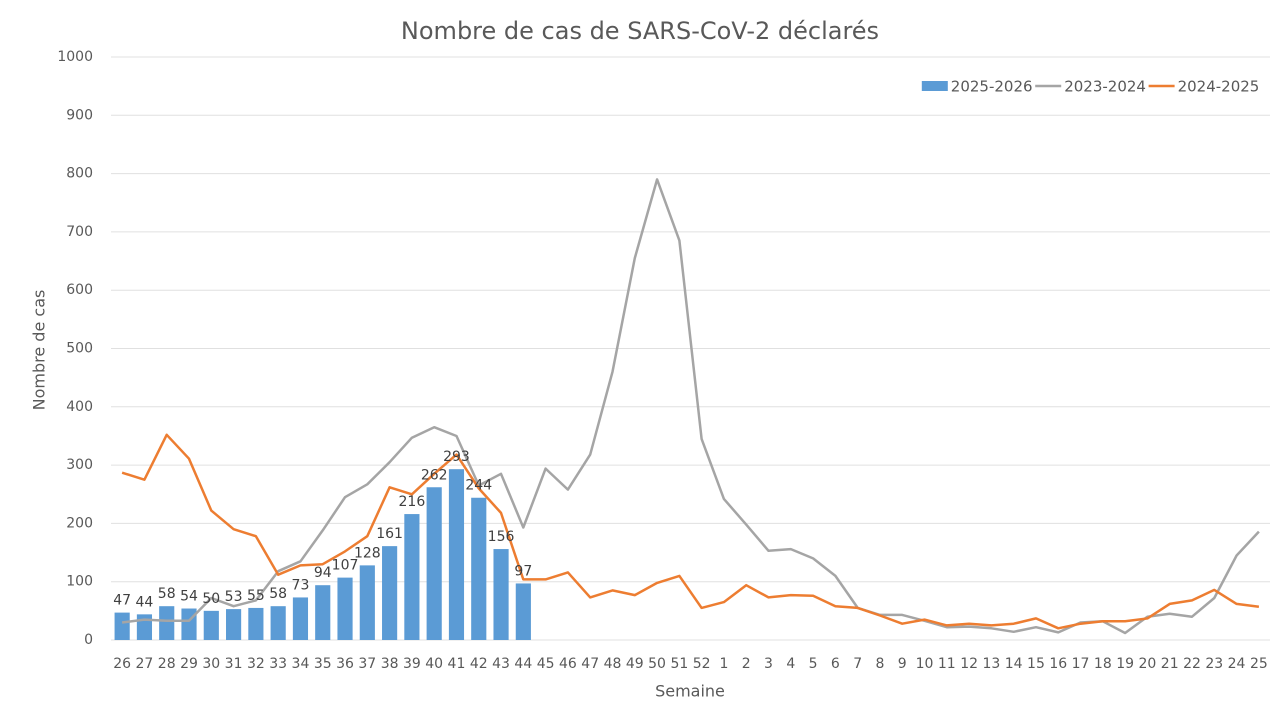 This screenshot has width=1280, height=720. Describe the element at coordinates (790, 664) in the screenshot. I see `x-tick-label: 4` at that location.